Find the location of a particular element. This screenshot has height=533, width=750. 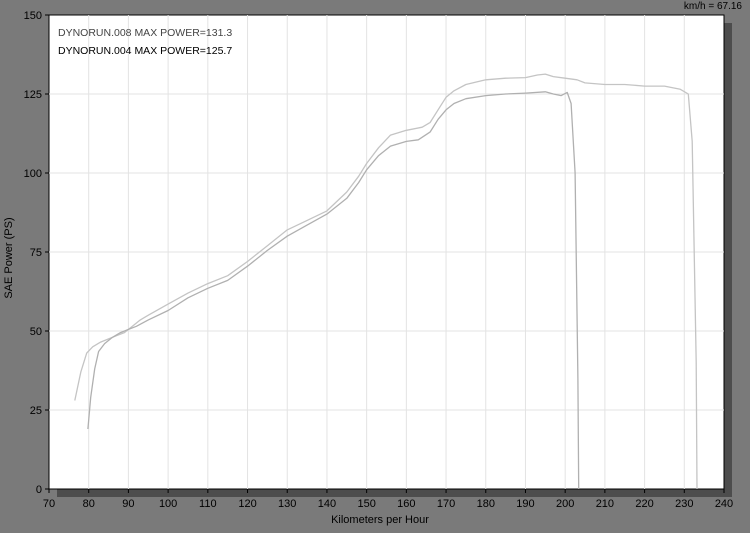

x-tick-label: 130 is located at coordinates (287, 504).